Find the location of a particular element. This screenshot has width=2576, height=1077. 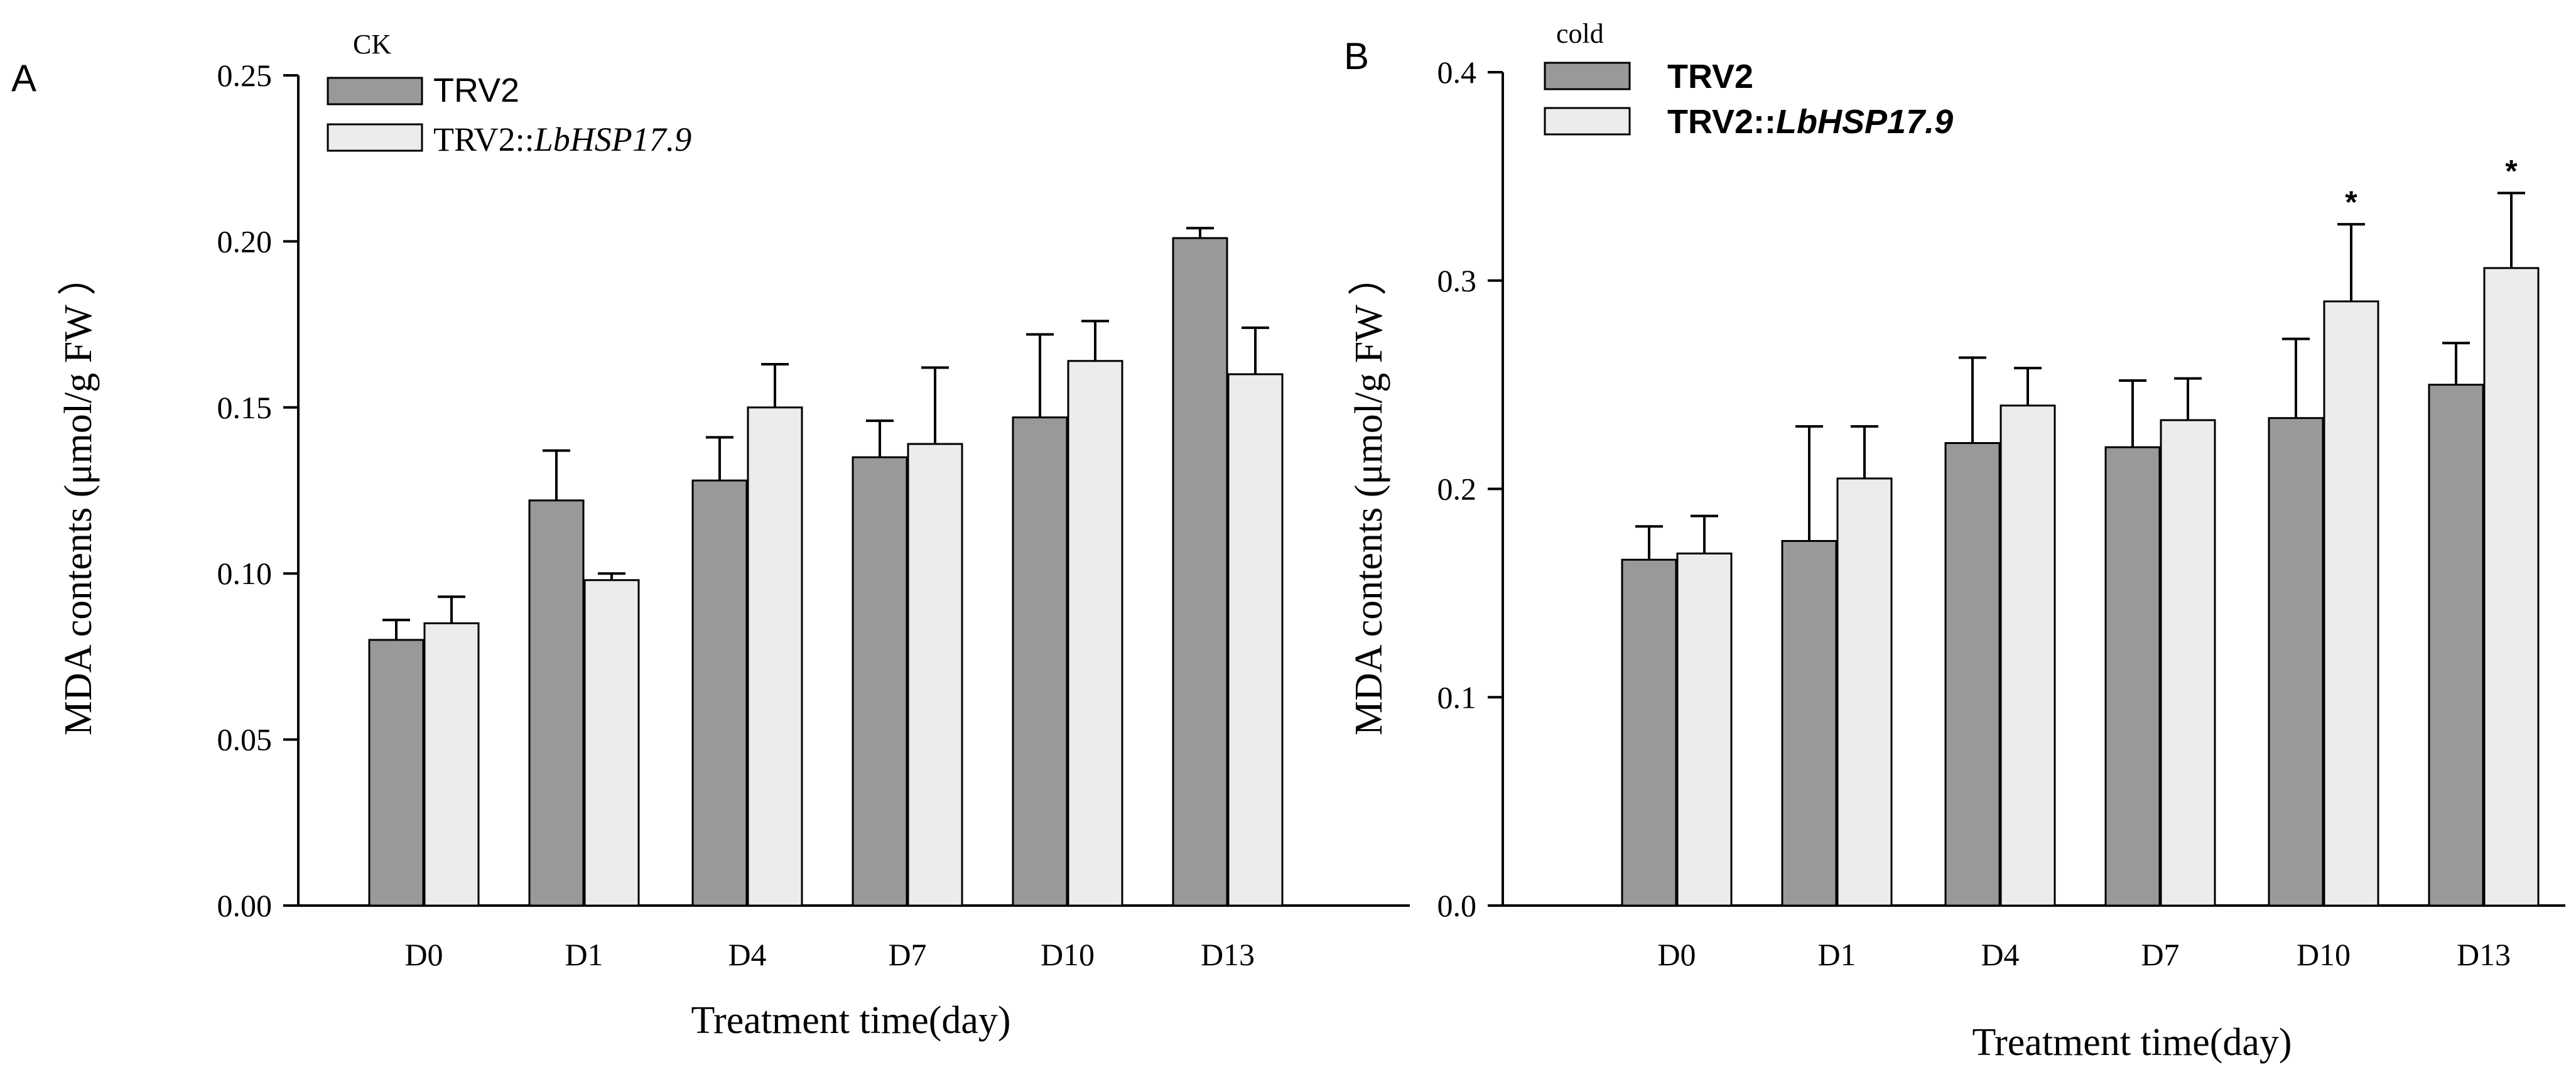

y-tick-label: 0.0 is located at coordinates (1457, 905).